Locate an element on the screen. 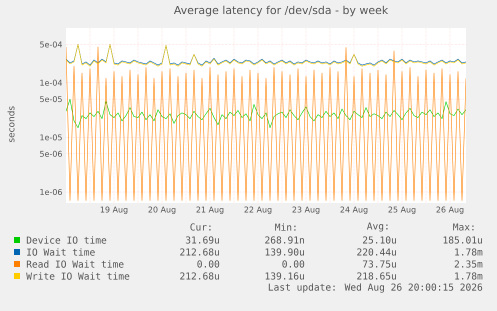 This screenshot has height=311, width=497. text: 25.10u is located at coordinates (379, 240).